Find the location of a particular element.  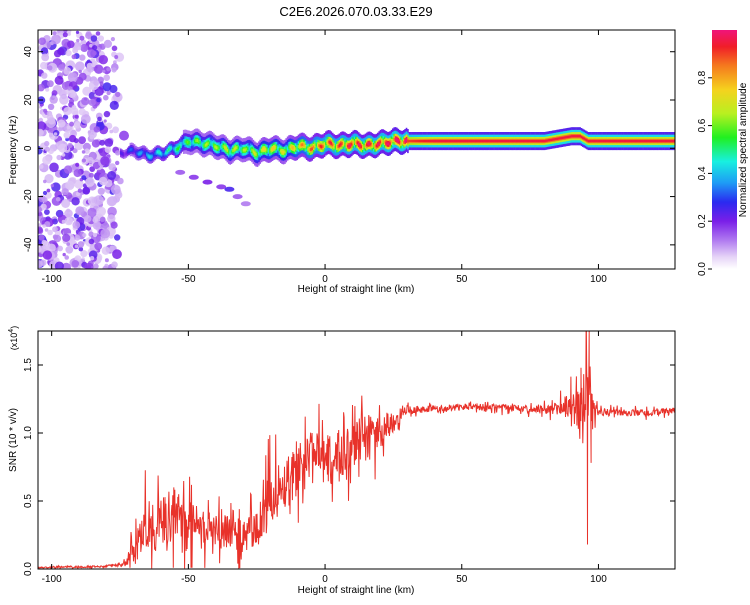

snr-ylabel: SNR (10 * v/v) is located at coordinates (13, 440).